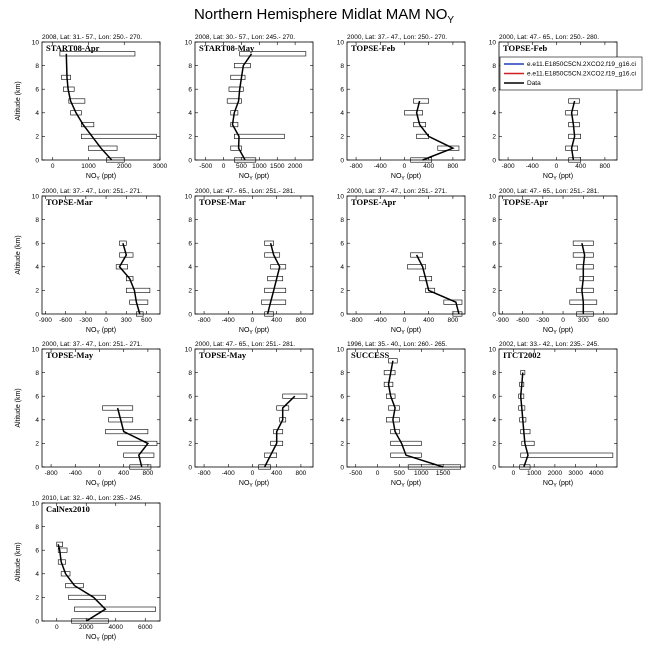 The image size is (648, 648). Describe the element at coordinates (190, 137) in the screenshot. I see `y-tick-label: 2` at that location.